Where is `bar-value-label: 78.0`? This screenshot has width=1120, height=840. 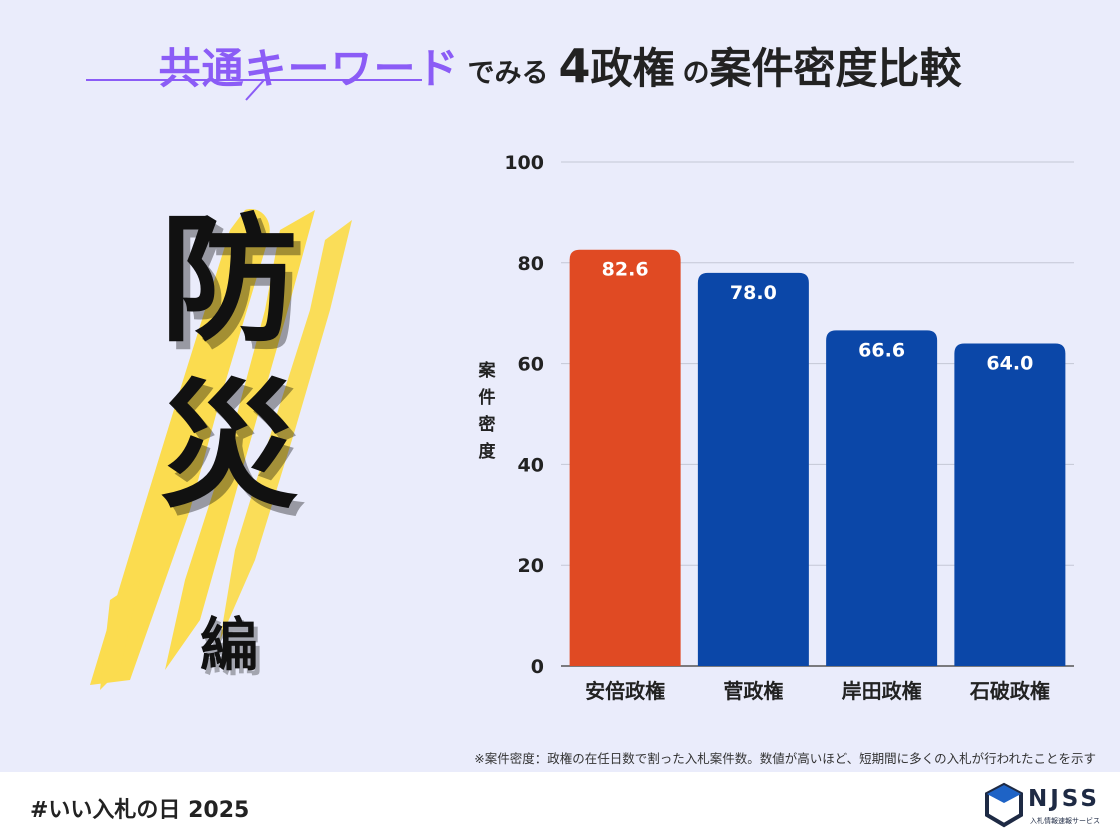
bar-value-label: 78.0 is located at coordinates (753, 293).